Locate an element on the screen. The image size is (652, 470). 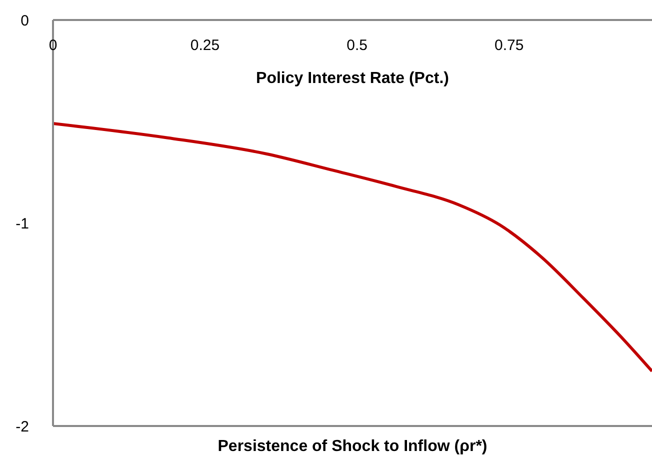
x-tick-label: 0.75 is located at coordinates (509, 45).